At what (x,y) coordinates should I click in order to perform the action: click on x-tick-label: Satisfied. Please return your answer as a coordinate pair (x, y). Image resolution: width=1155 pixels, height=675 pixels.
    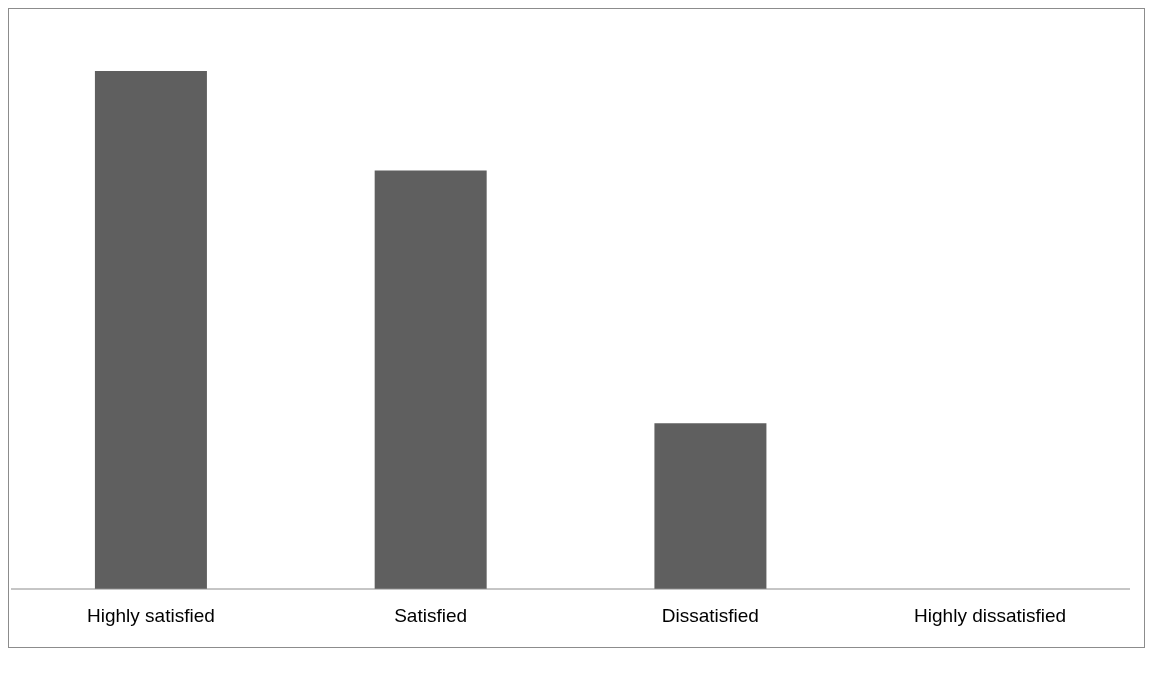
    Looking at the image, I should click on (431, 616).